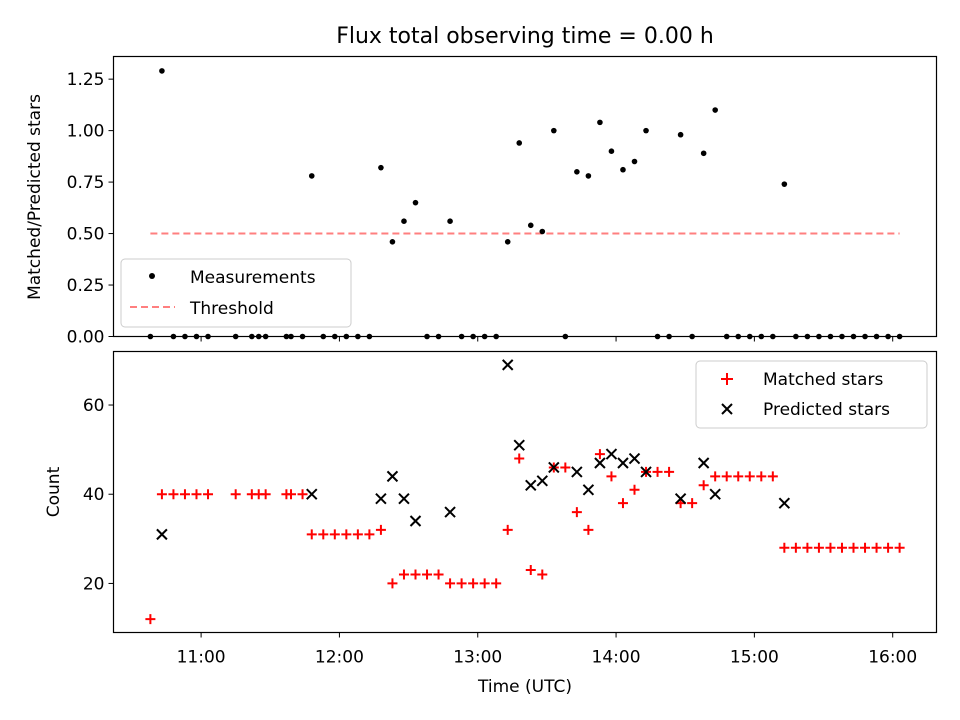 The width and height of the screenshot is (960, 720). Describe the element at coordinates (727, 379) in the screenshot. I see `legend-matched-marker` at that location.